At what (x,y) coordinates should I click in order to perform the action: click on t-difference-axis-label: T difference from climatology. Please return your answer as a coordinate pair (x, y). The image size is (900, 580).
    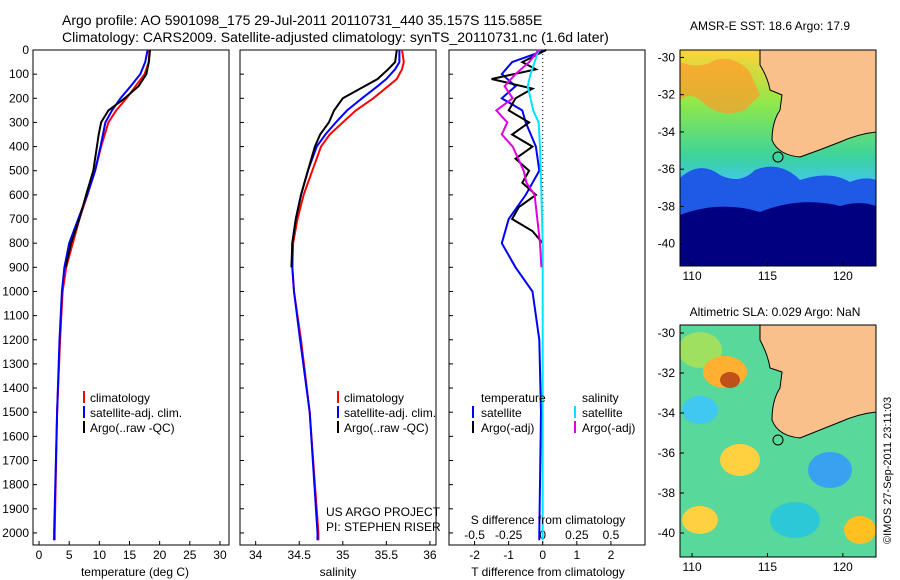
    Looking at the image, I should click on (548, 572).